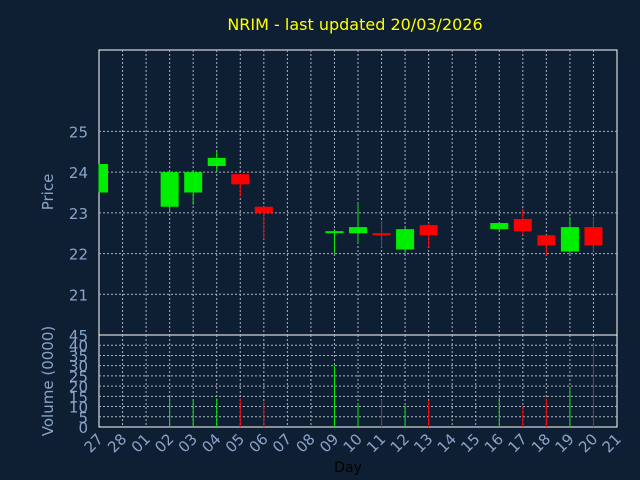  I want to click on price-y-ticks: 21 22 23 24 25, so click(78, 213).